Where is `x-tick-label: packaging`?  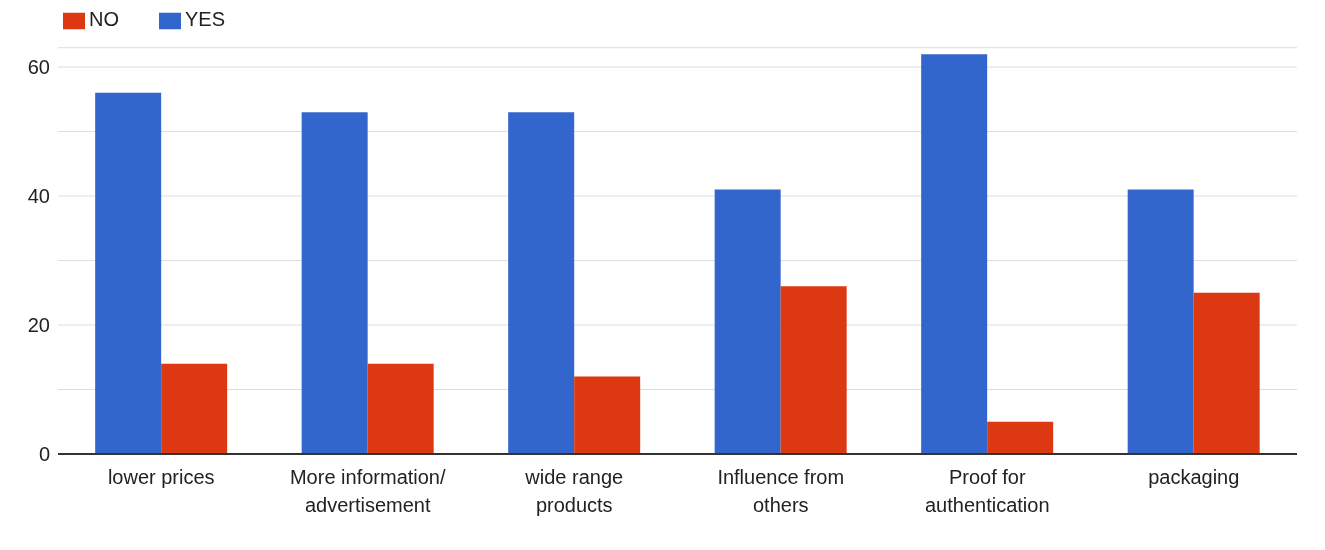
x-tick-label: packaging is located at coordinates (1194, 477).